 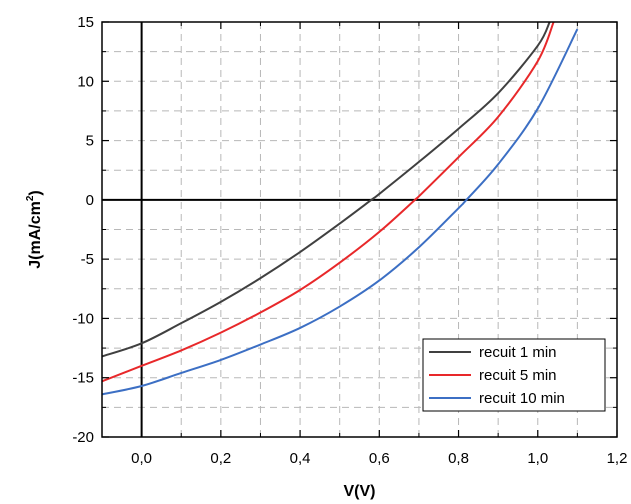 I want to click on y-tick-label: 0, so click(x=90, y=200).